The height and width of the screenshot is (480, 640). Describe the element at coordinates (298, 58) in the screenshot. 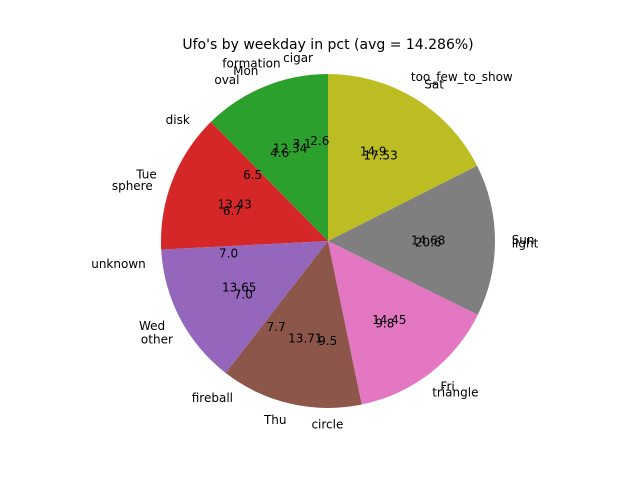

I see `shape-label-cigar: cigar` at that location.